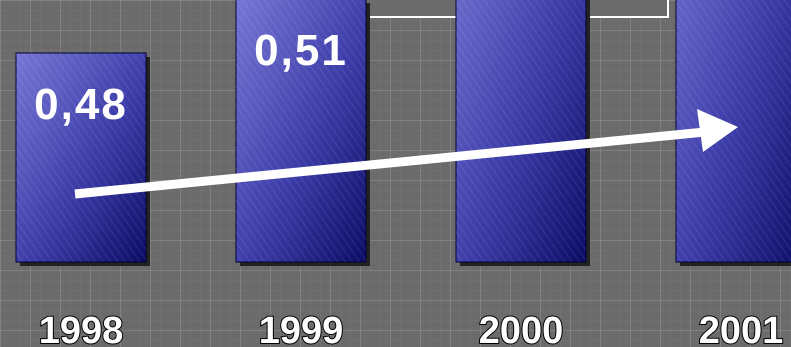 The height and width of the screenshot is (347, 791). I want to click on bar-texture-1998, so click(81, 157).